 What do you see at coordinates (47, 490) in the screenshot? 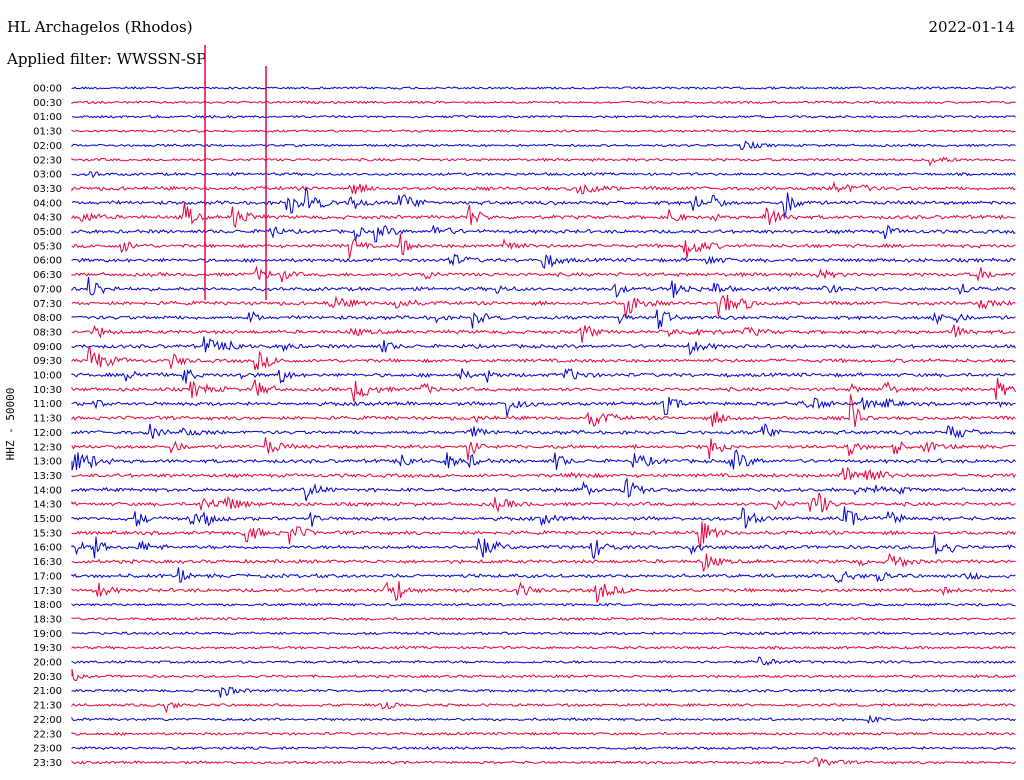
I see `row-label: 14:00` at bounding box center [47, 490].